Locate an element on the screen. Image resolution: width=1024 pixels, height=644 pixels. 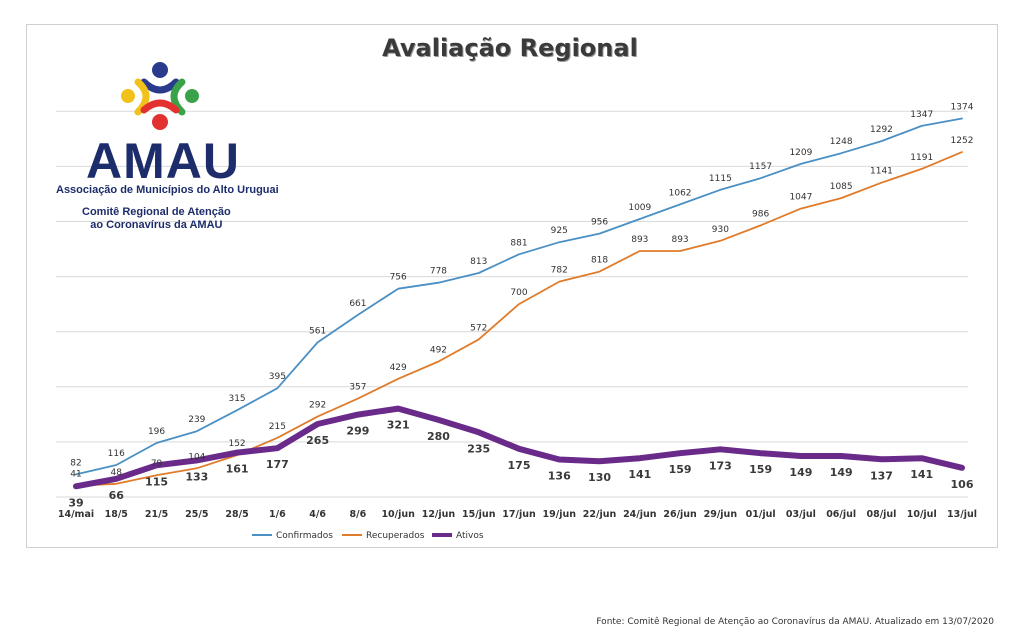
x-tick-label: 01/jul is located at coordinates (761, 514).